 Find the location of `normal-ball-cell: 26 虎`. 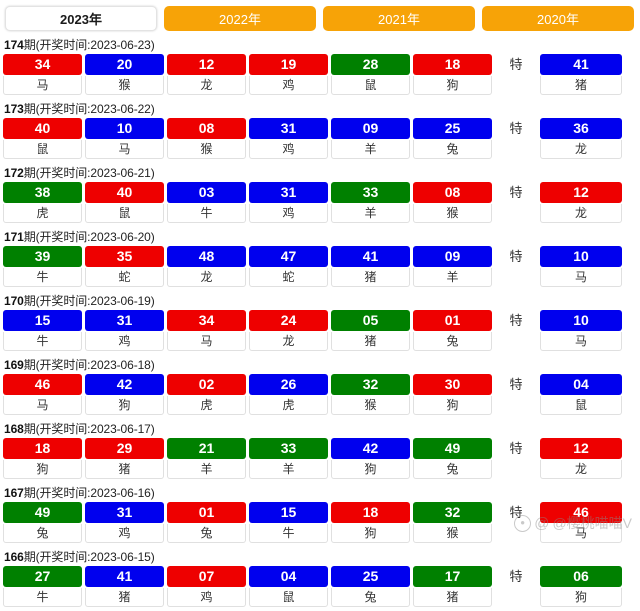

normal-ball-cell: 26 虎 is located at coordinates (288, 394).